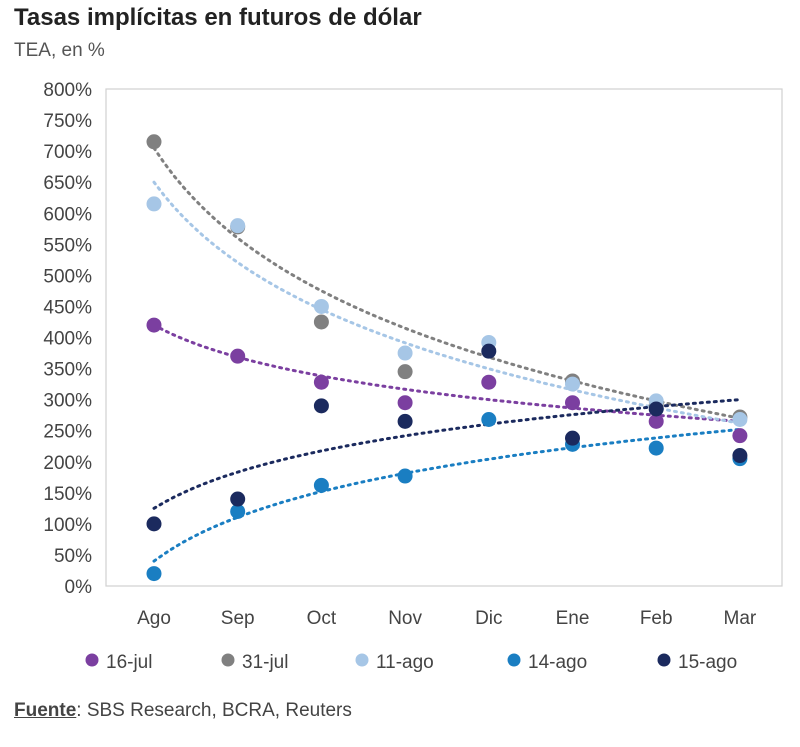  Describe the element at coordinates (154, 618) in the screenshot. I see `x-tick-label: Ago` at that location.